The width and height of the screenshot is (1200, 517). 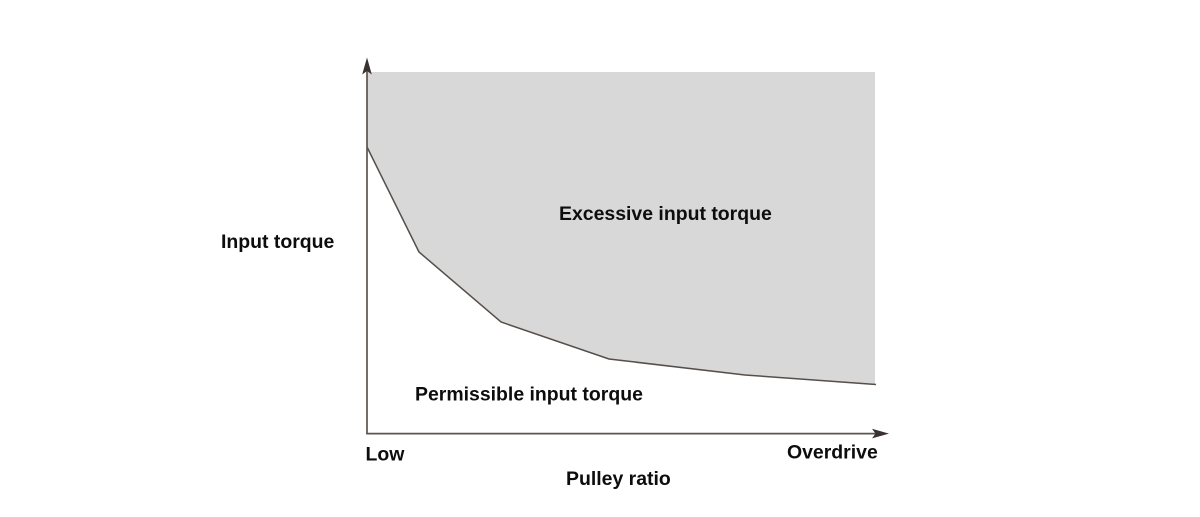 What do you see at coordinates (278, 242) in the screenshot?
I see `svg-text: Input torque` at bounding box center [278, 242].